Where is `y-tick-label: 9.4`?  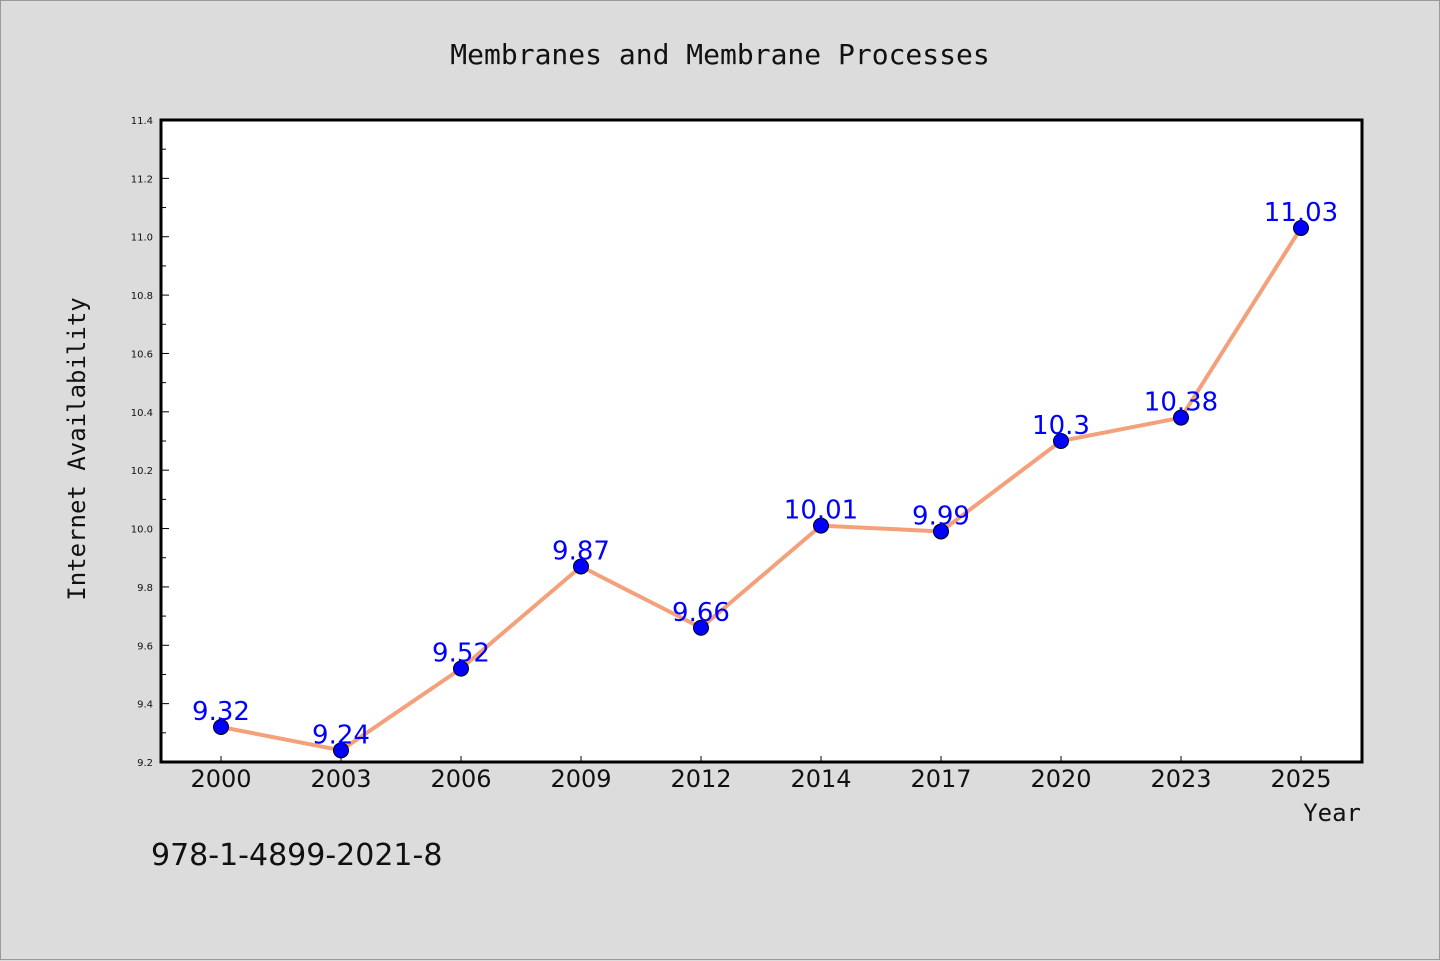 y-tick-label: 9.4 is located at coordinates (145, 705).